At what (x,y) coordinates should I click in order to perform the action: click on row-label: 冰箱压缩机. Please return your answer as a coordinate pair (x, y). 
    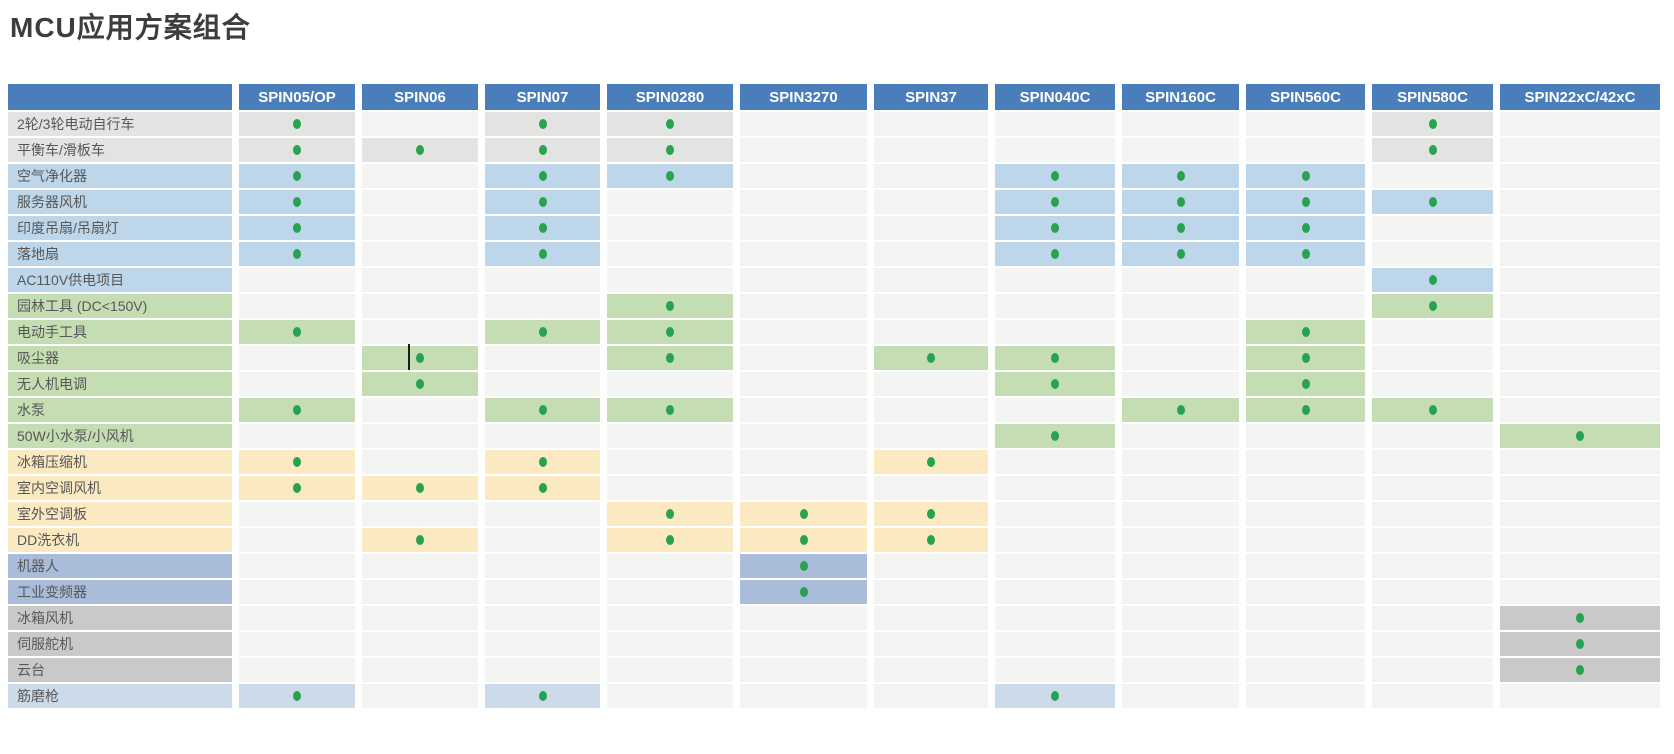
    Looking at the image, I should click on (120, 462).